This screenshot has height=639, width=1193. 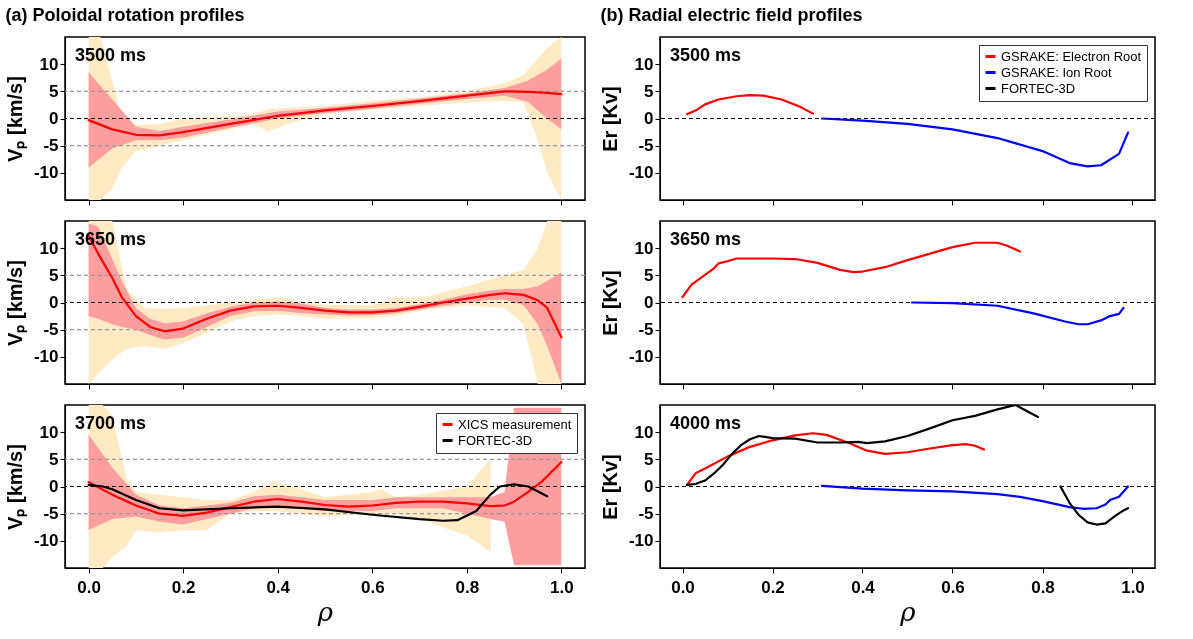 What do you see at coordinates (706, 239) in the screenshot?
I see `annotation: 3650 ms` at bounding box center [706, 239].